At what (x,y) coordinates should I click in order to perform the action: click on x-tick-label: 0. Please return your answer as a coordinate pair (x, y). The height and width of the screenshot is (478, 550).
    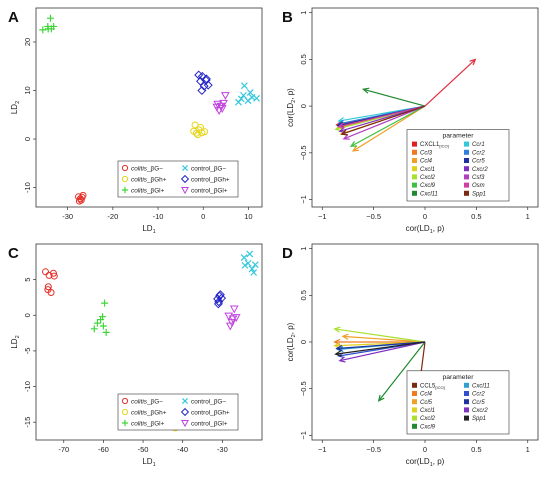
    Looking at the image, I should click on (425, 449).